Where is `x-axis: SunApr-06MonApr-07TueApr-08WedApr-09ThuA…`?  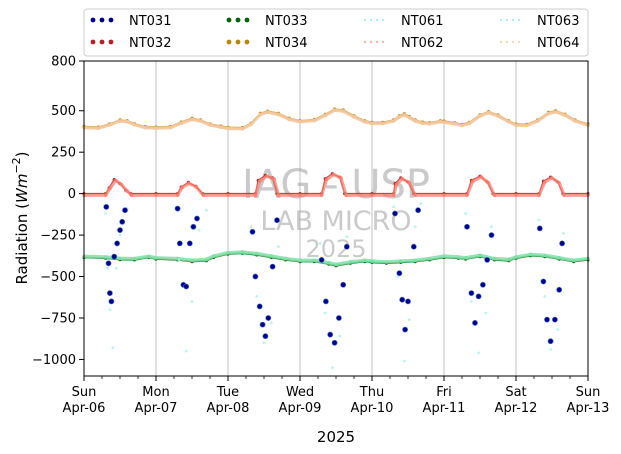 x-axis: SunApr-06MonApr-07TueApr-08WedApr-09ThuA… is located at coordinates (336, 396).